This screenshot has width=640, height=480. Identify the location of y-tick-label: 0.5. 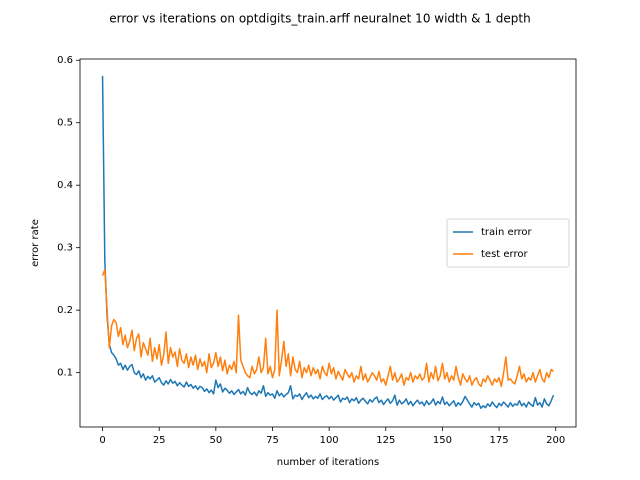
(65, 123).